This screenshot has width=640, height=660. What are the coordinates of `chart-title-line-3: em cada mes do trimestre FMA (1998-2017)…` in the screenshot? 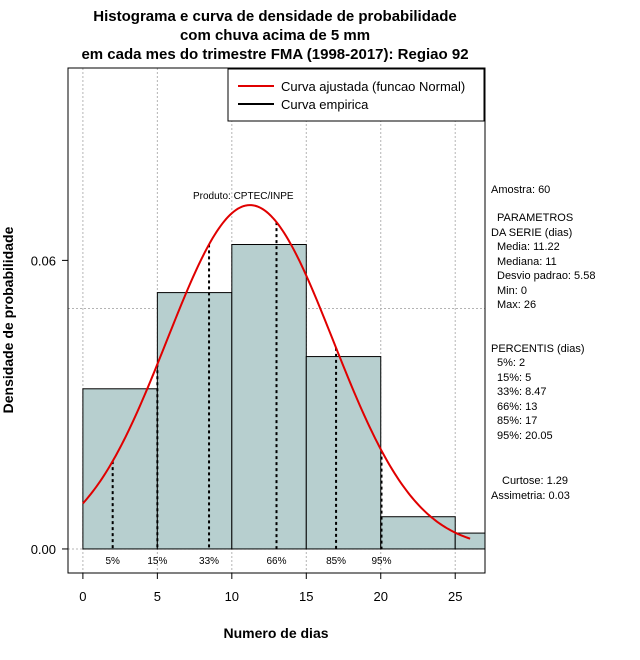 It's located at (274, 54).